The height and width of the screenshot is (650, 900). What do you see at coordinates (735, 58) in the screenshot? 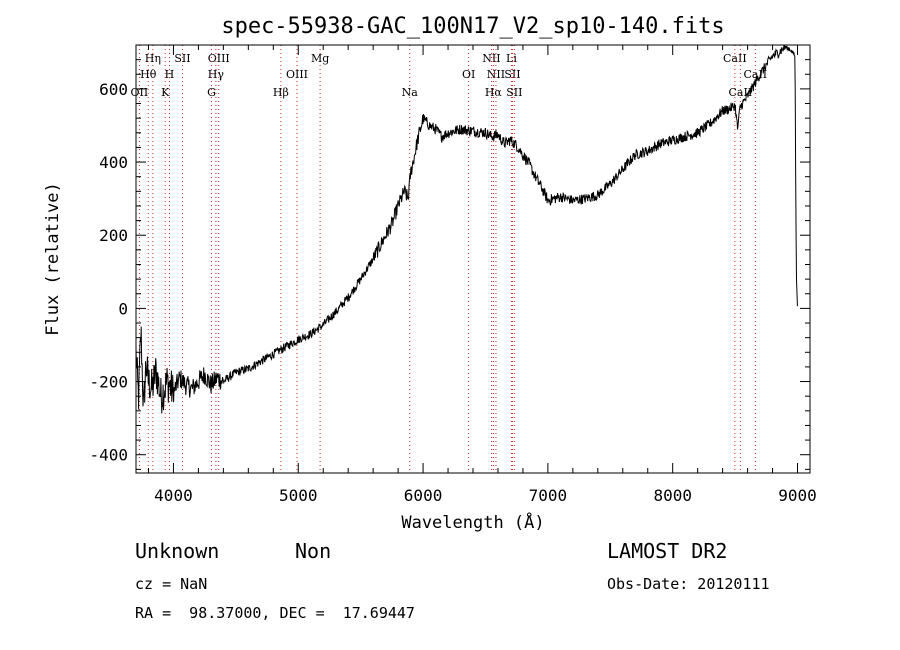
I see `line-label: CaII` at bounding box center [735, 58].